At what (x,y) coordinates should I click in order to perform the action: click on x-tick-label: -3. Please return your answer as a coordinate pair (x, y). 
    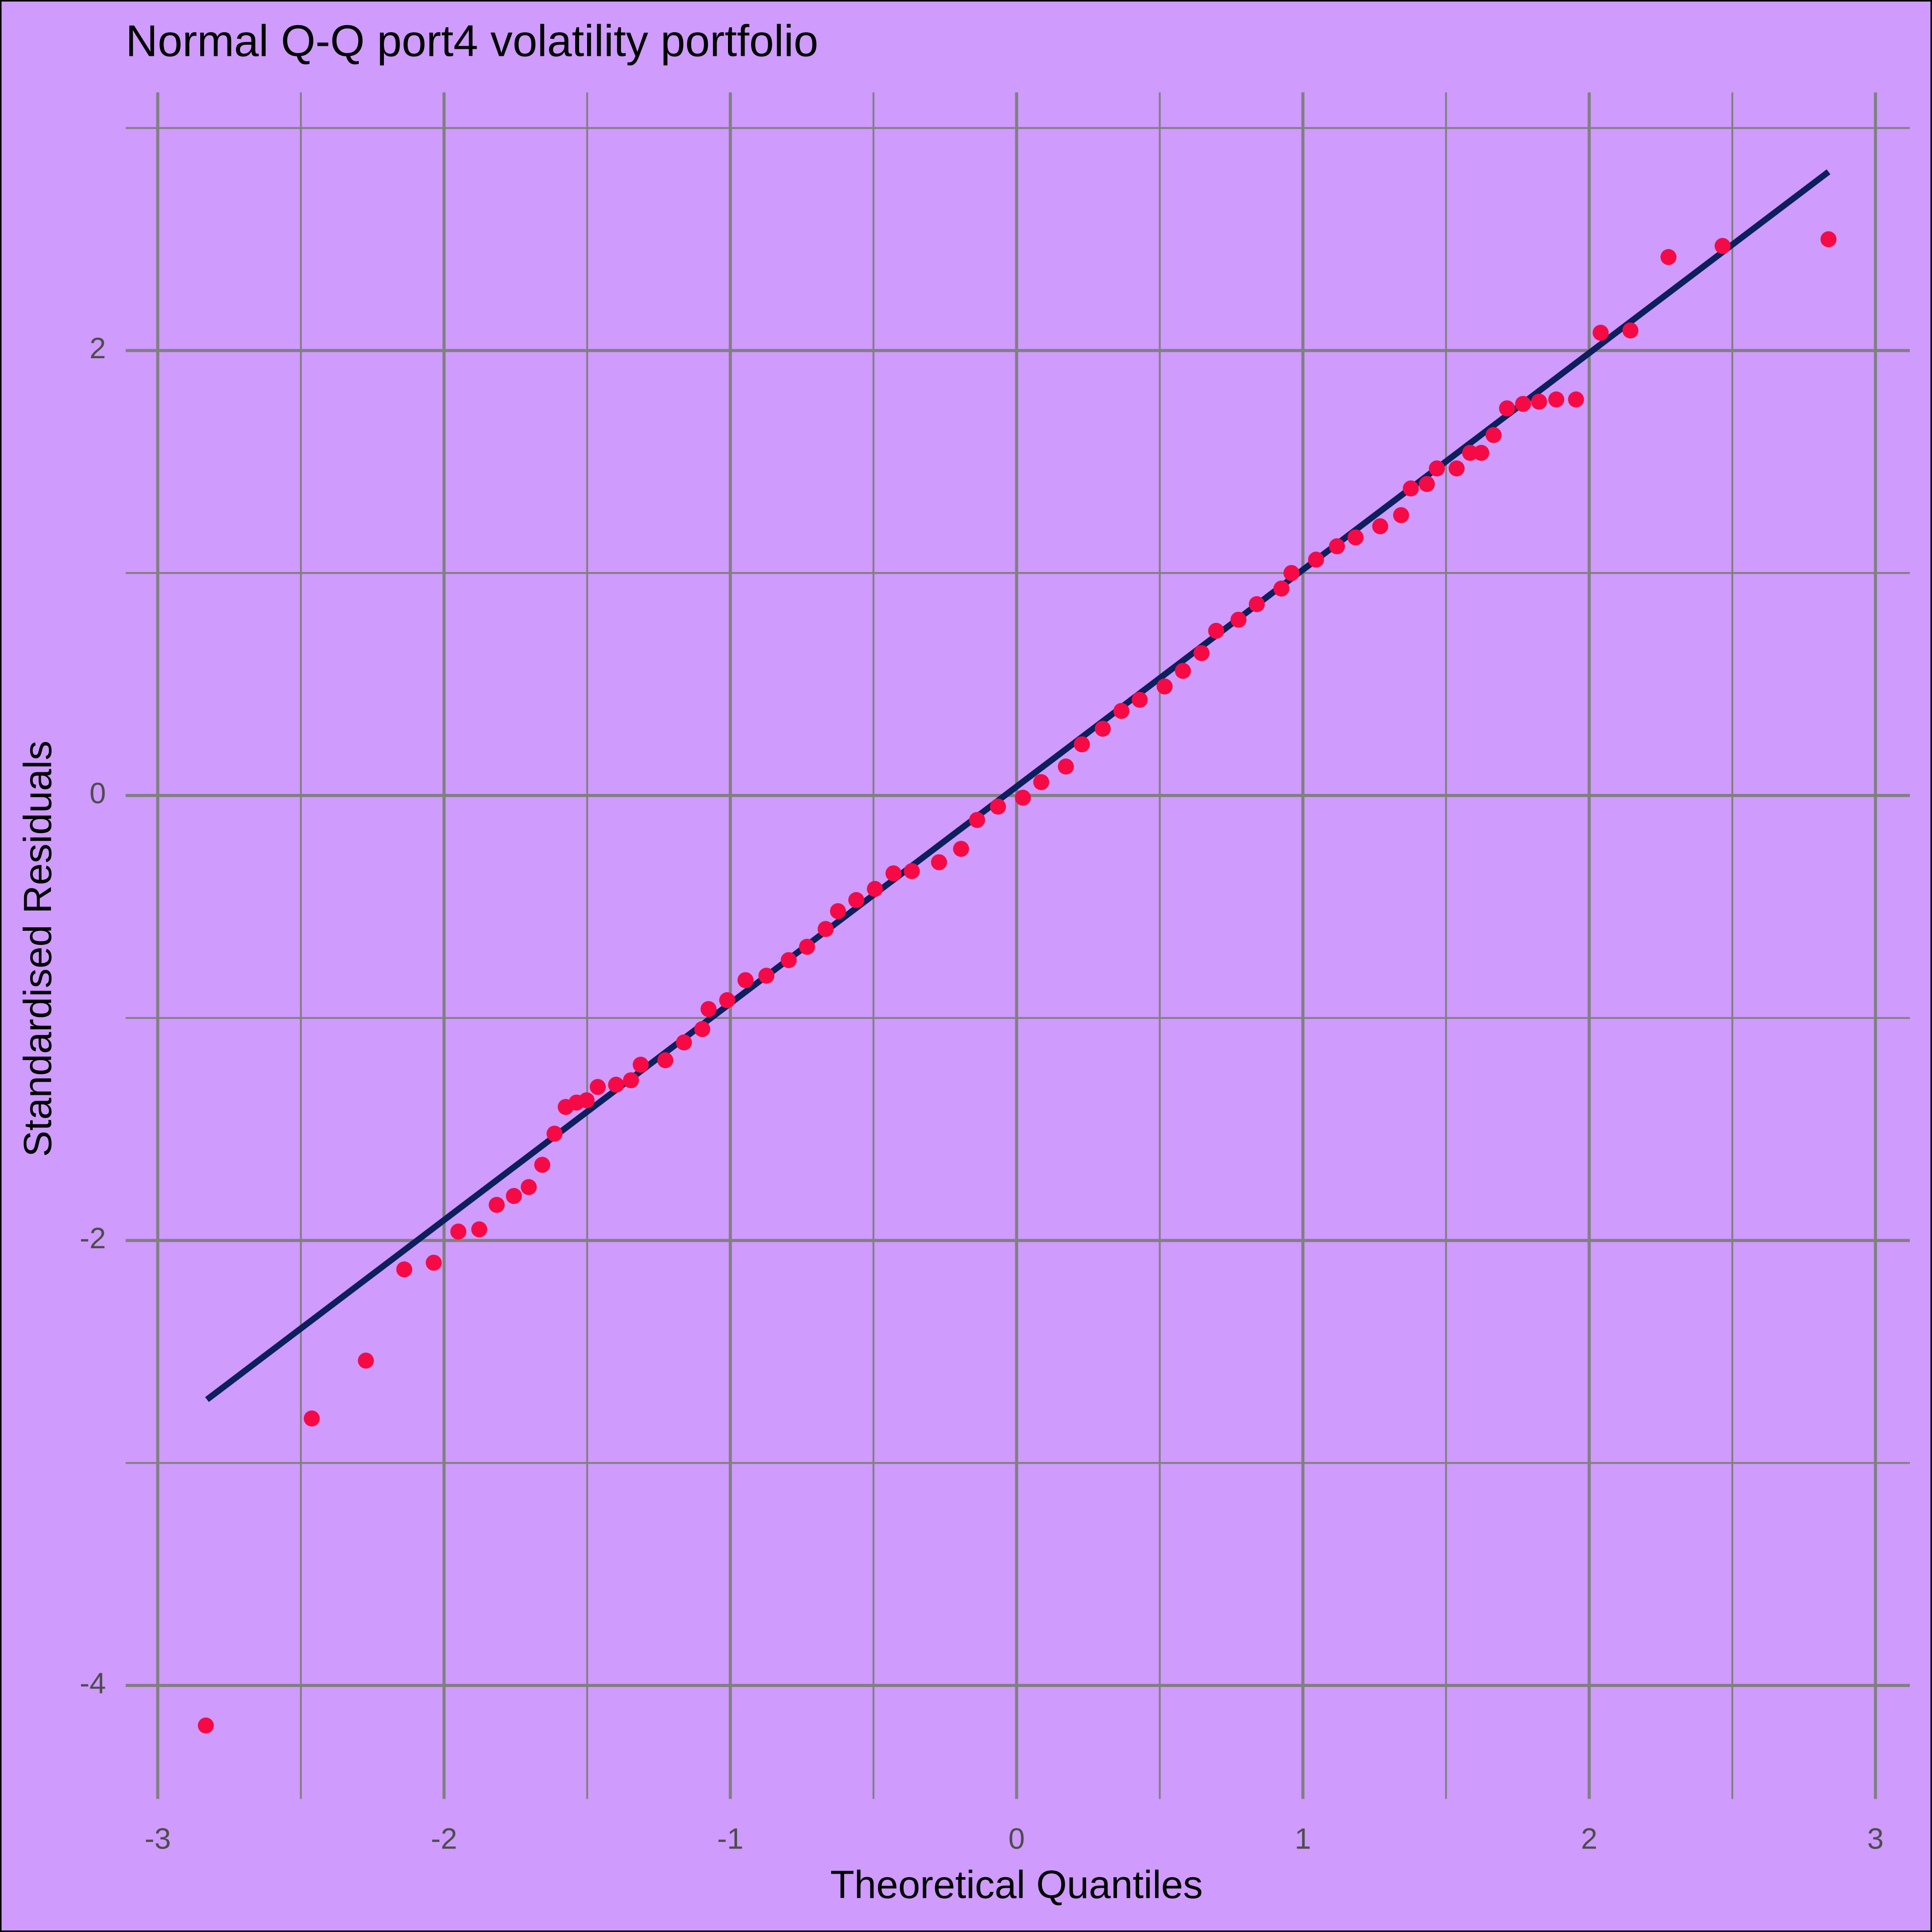
    Looking at the image, I should click on (157, 1838).